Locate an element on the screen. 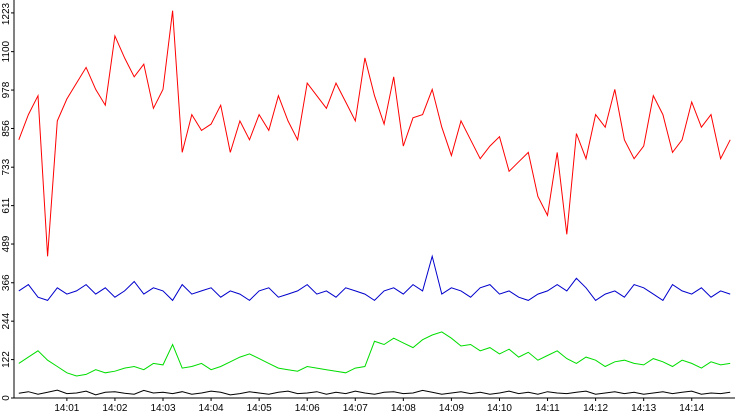  x-tick-label: 14:07 is located at coordinates (355, 408).